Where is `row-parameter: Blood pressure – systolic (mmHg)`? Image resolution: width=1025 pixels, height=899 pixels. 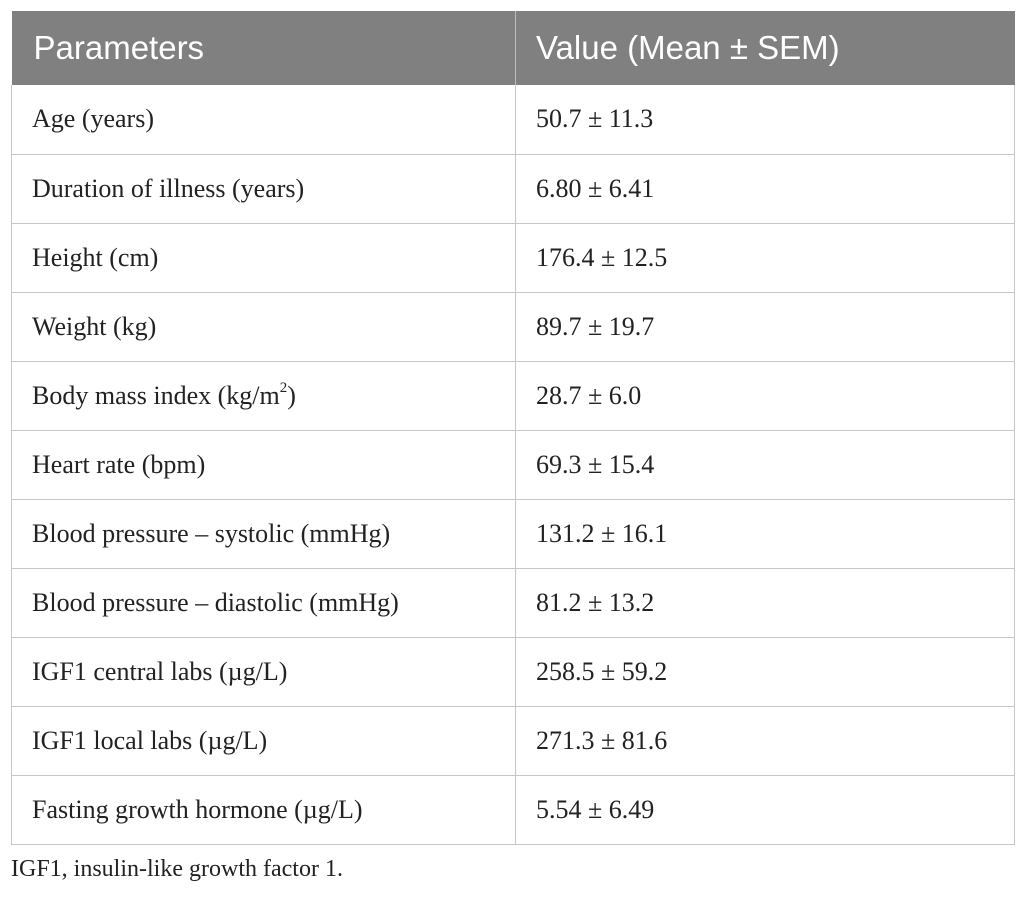 row-parameter: Blood pressure – systolic (mmHg) is located at coordinates (263, 533).